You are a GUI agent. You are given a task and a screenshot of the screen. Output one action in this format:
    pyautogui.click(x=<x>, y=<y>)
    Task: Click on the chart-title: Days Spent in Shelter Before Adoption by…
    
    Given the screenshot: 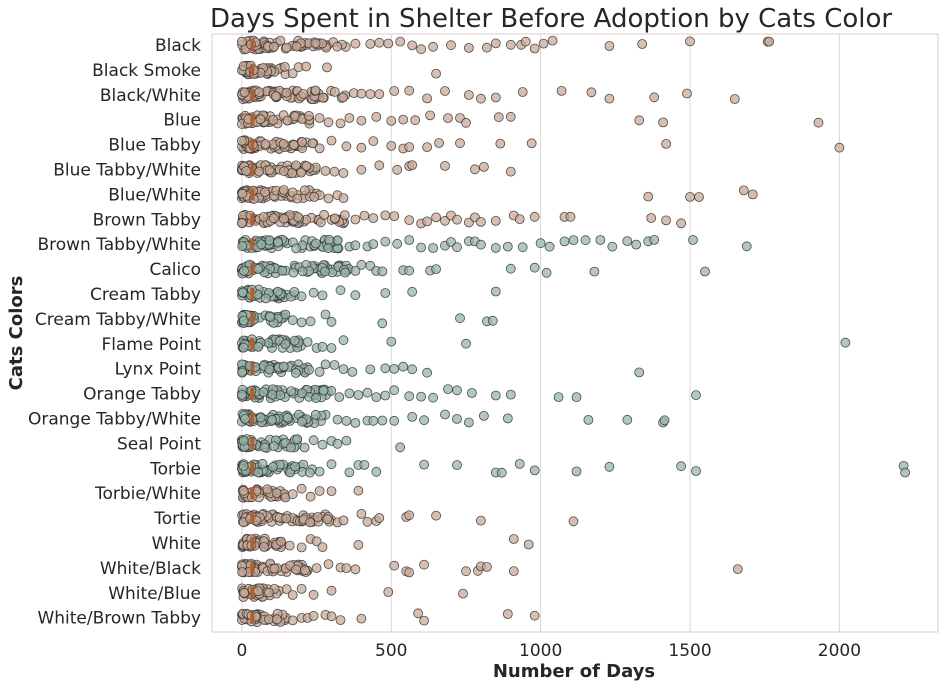 What is the action you would take?
    pyautogui.click(x=551, y=19)
    